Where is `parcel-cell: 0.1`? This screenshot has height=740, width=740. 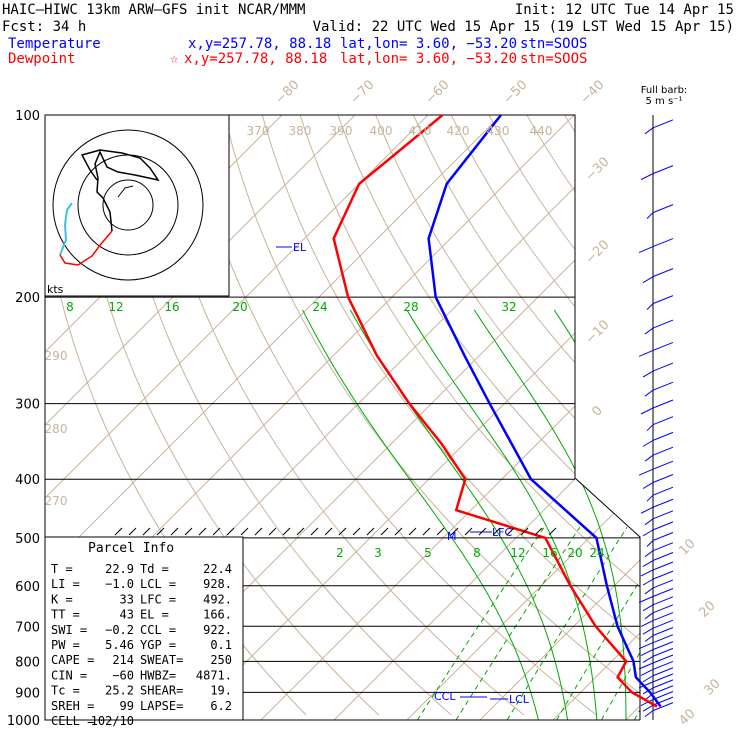
parcel-cell: 0.1 is located at coordinates (221, 645).